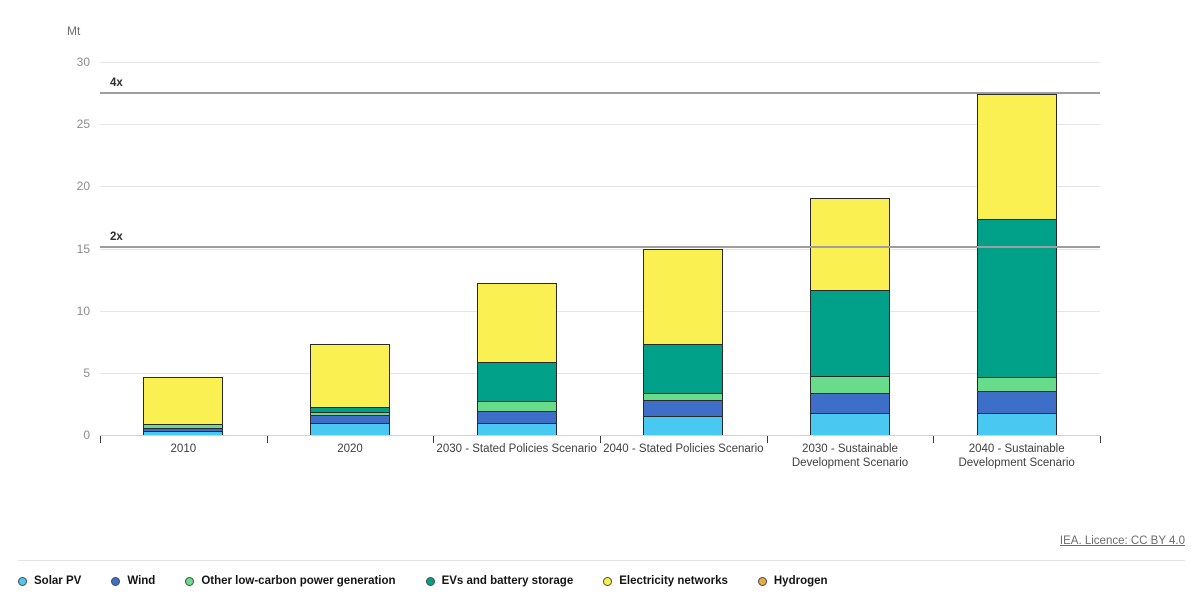  I want to click on legend-item: Other low-carbon power generation, so click(290, 581).